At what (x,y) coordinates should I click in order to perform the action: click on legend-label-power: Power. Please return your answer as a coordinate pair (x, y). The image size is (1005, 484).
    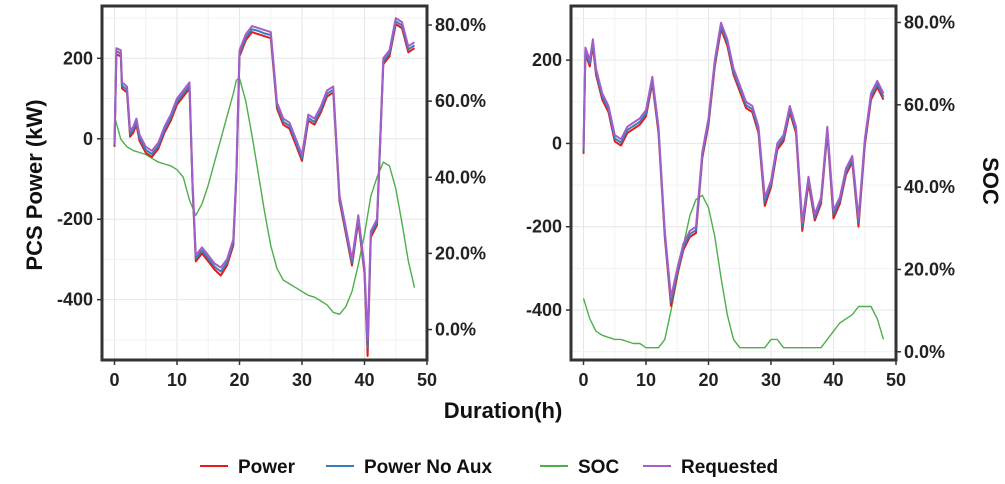
    Looking at the image, I should click on (267, 467).